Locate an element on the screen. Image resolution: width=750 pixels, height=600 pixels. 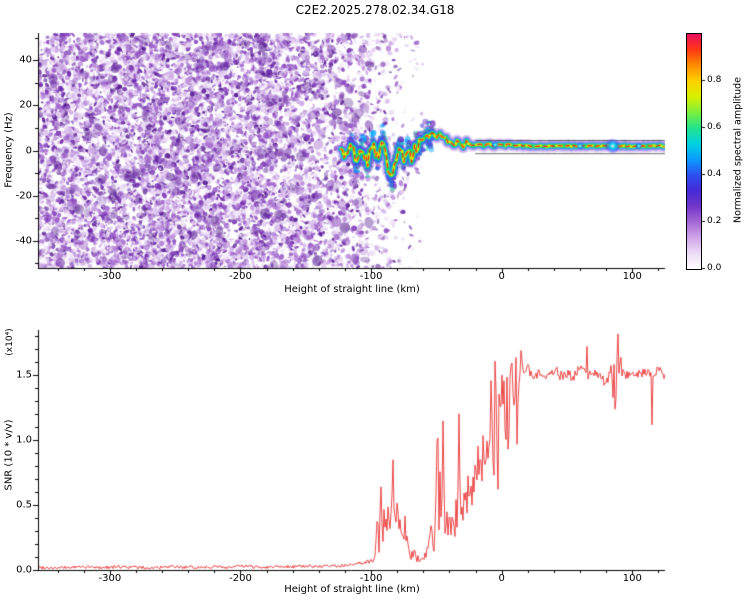
spectrogram-x-tick-label: -200 is located at coordinates (240, 276).